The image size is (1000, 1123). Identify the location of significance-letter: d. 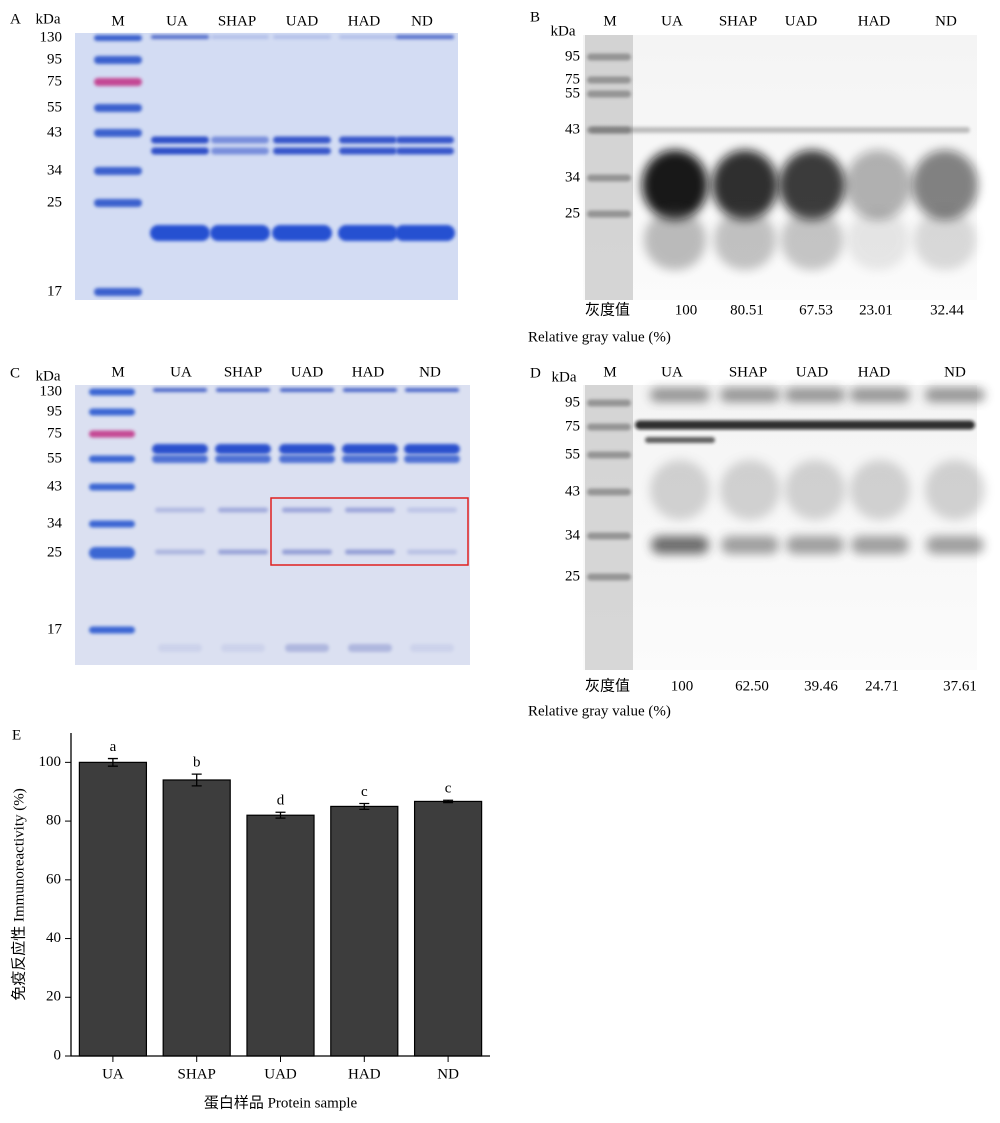
(281, 801).